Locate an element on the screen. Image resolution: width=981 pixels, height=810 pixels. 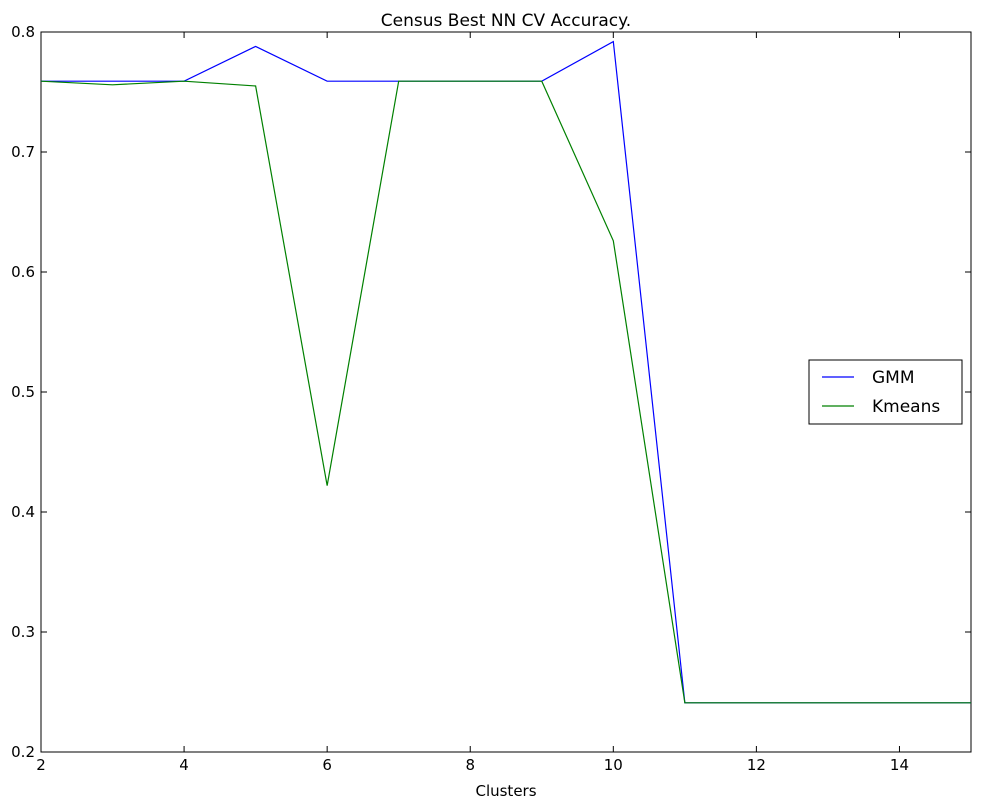
y-tick-label: 0.7 is located at coordinates (23, 152).